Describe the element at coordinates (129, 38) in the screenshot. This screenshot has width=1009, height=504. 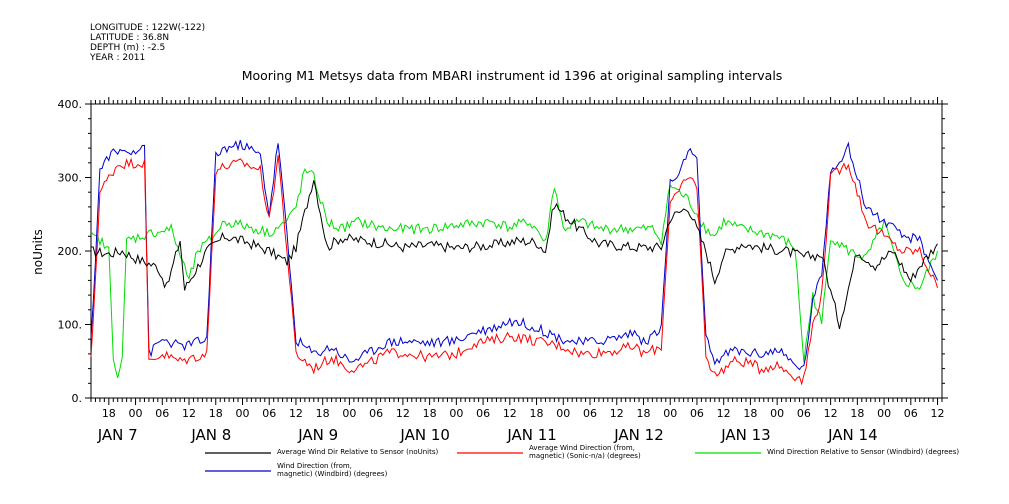
I see `meta-latitude: LATITUDE : 36.8N` at that location.